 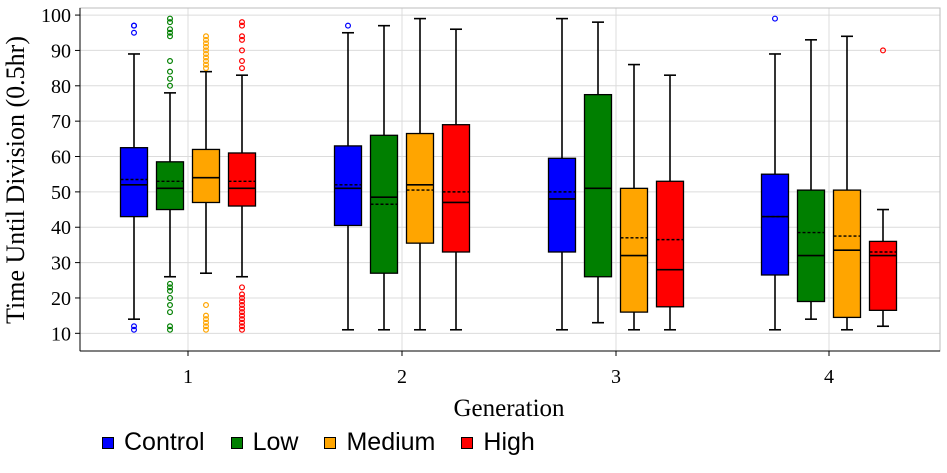 I want to click on box-medium-gen3, so click(x=634, y=197).